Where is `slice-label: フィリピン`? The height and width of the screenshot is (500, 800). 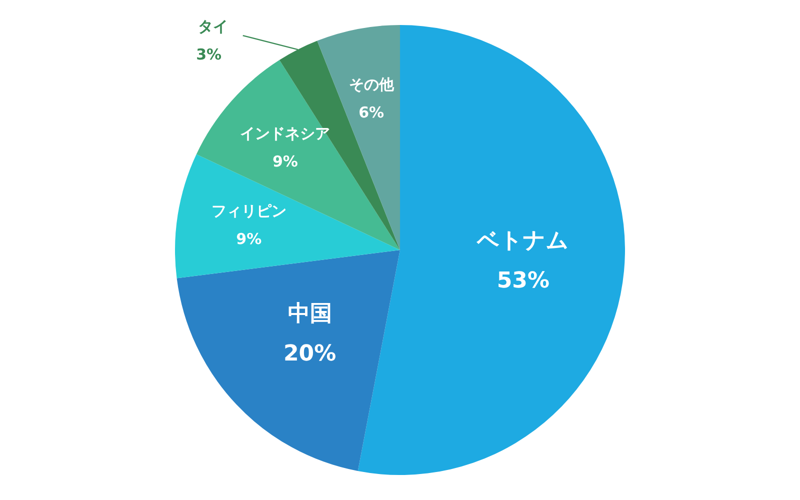
slice-label: フィリピン is located at coordinates (248, 211).